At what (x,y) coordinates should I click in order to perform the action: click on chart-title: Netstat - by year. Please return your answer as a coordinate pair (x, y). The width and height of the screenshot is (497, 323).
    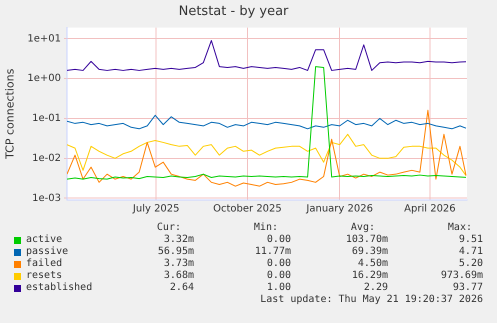
    Looking at the image, I should click on (234, 12).